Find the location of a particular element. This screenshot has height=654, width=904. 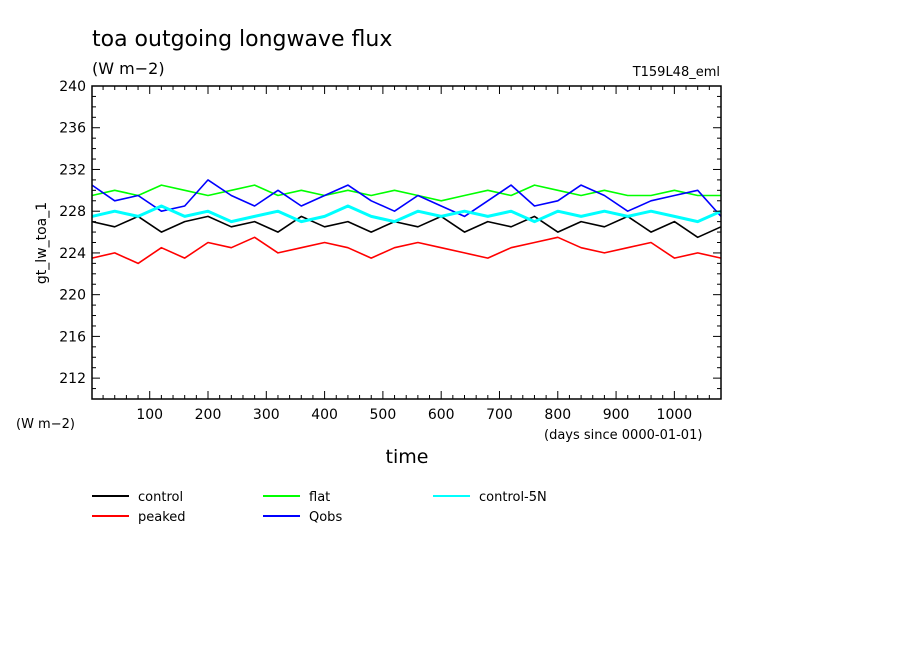

x-tick-label: 300 is located at coordinates (266, 415).